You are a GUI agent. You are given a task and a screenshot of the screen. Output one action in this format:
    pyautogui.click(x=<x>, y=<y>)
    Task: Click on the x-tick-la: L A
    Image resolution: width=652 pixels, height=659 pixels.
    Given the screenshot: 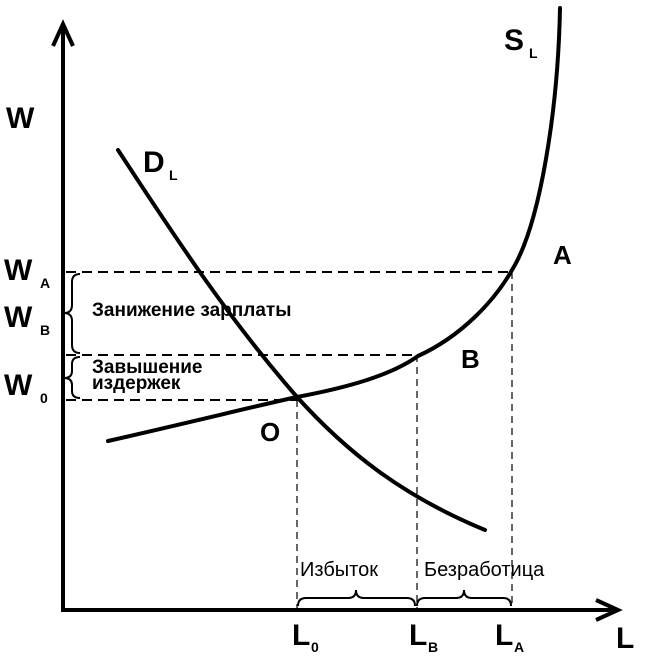 What is the action you would take?
    pyautogui.click(x=509, y=637)
    